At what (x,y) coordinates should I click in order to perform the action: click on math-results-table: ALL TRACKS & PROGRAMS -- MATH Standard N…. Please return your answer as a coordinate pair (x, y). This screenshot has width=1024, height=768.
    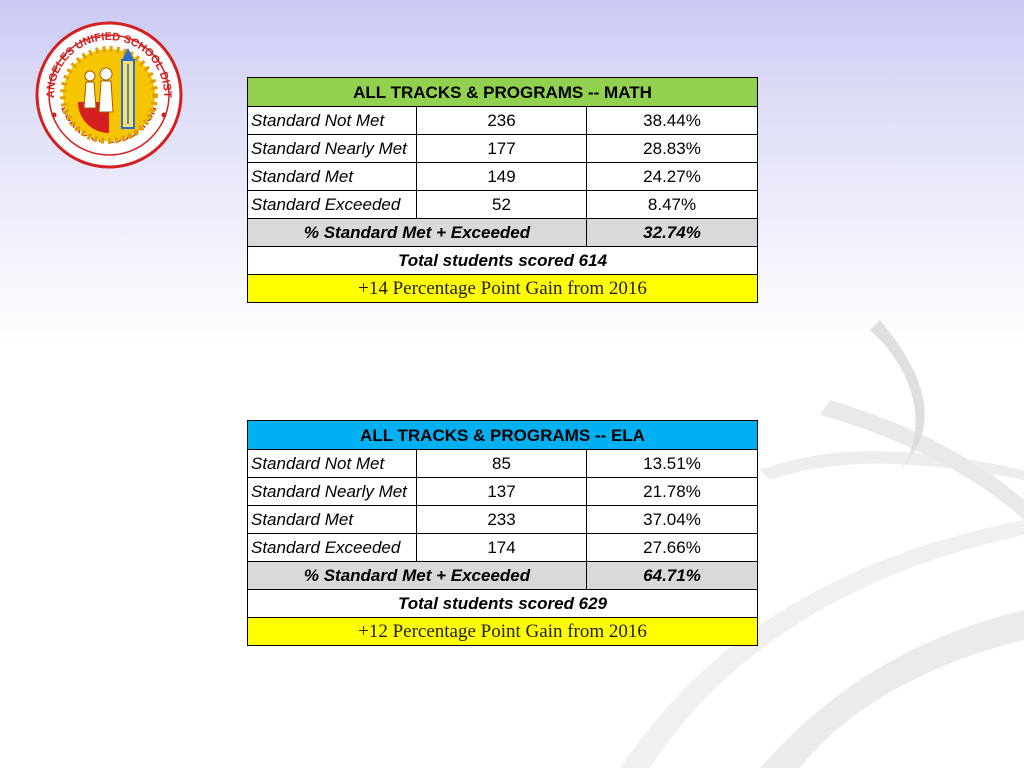
    Looking at the image, I should click on (502, 190).